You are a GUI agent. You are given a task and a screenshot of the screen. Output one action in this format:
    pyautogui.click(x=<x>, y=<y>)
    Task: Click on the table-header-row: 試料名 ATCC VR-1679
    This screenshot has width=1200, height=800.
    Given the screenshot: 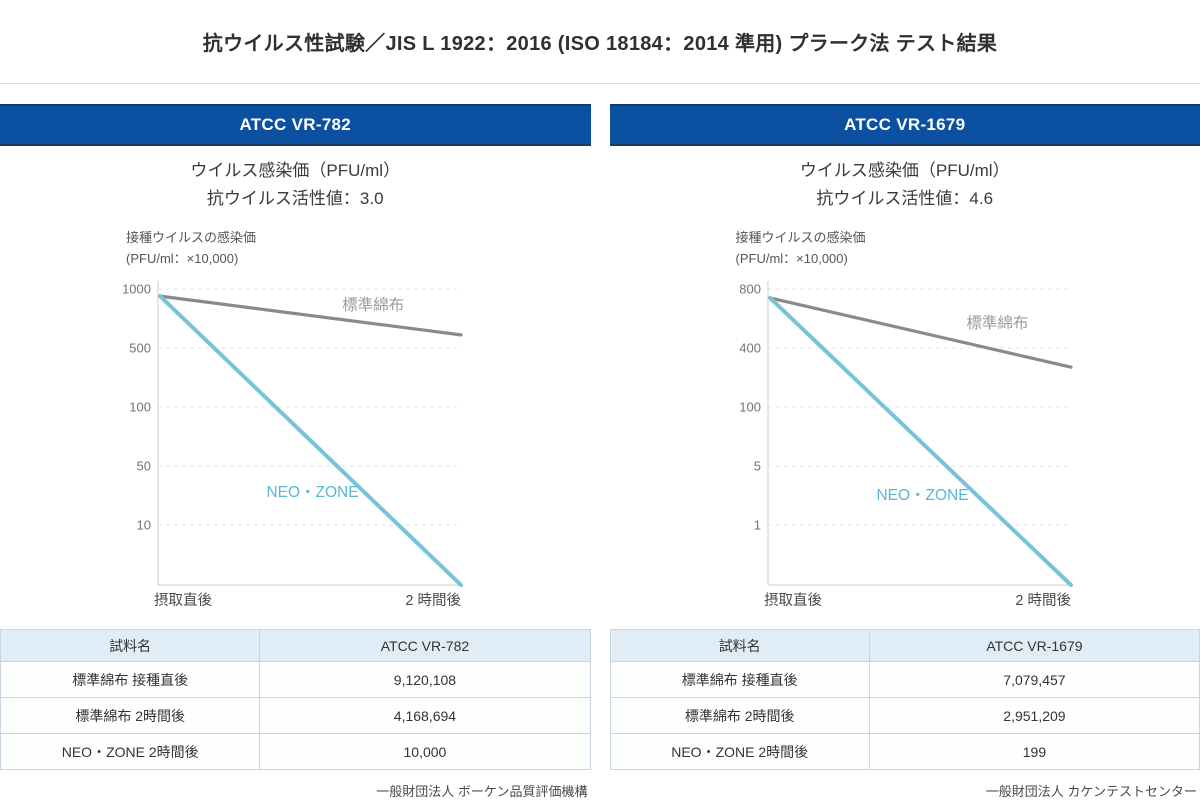 What is the action you would take?
    pyautogui.click(x=904, y=645)
    